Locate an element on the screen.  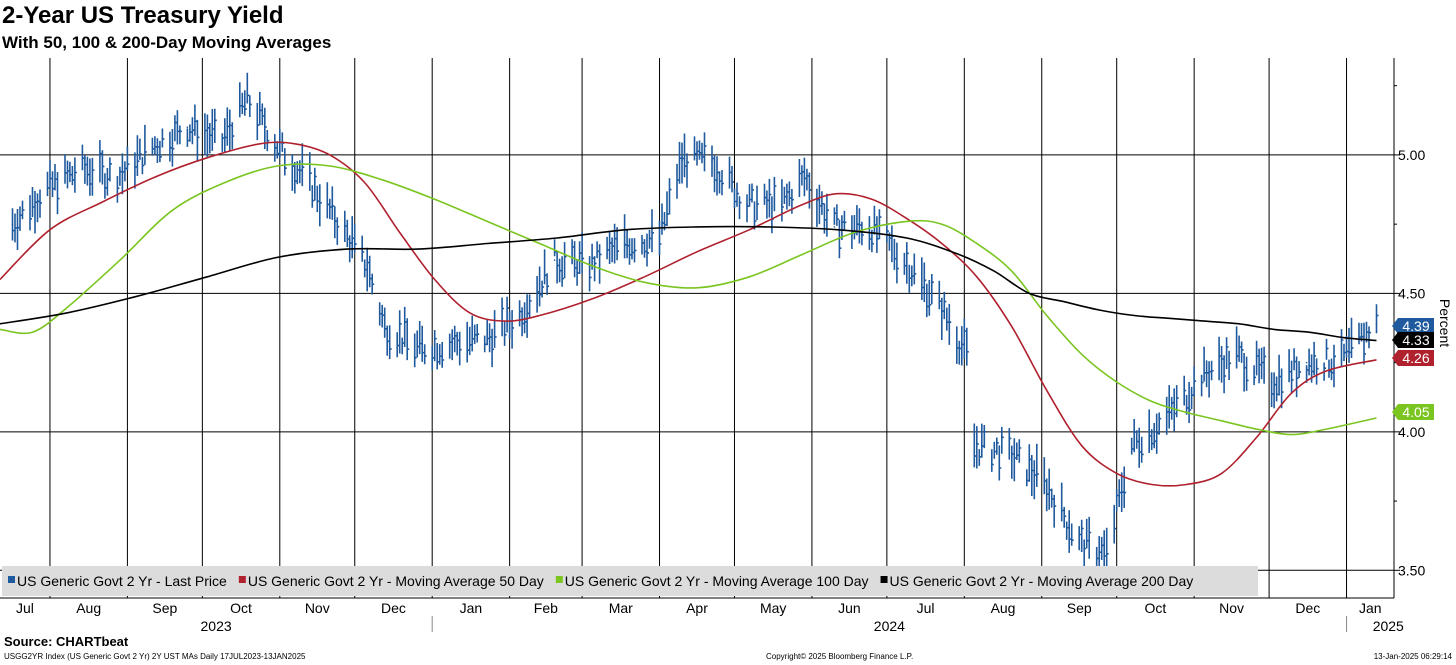
legend-entry-last-price-swatch is located at coordinates (11, 579).